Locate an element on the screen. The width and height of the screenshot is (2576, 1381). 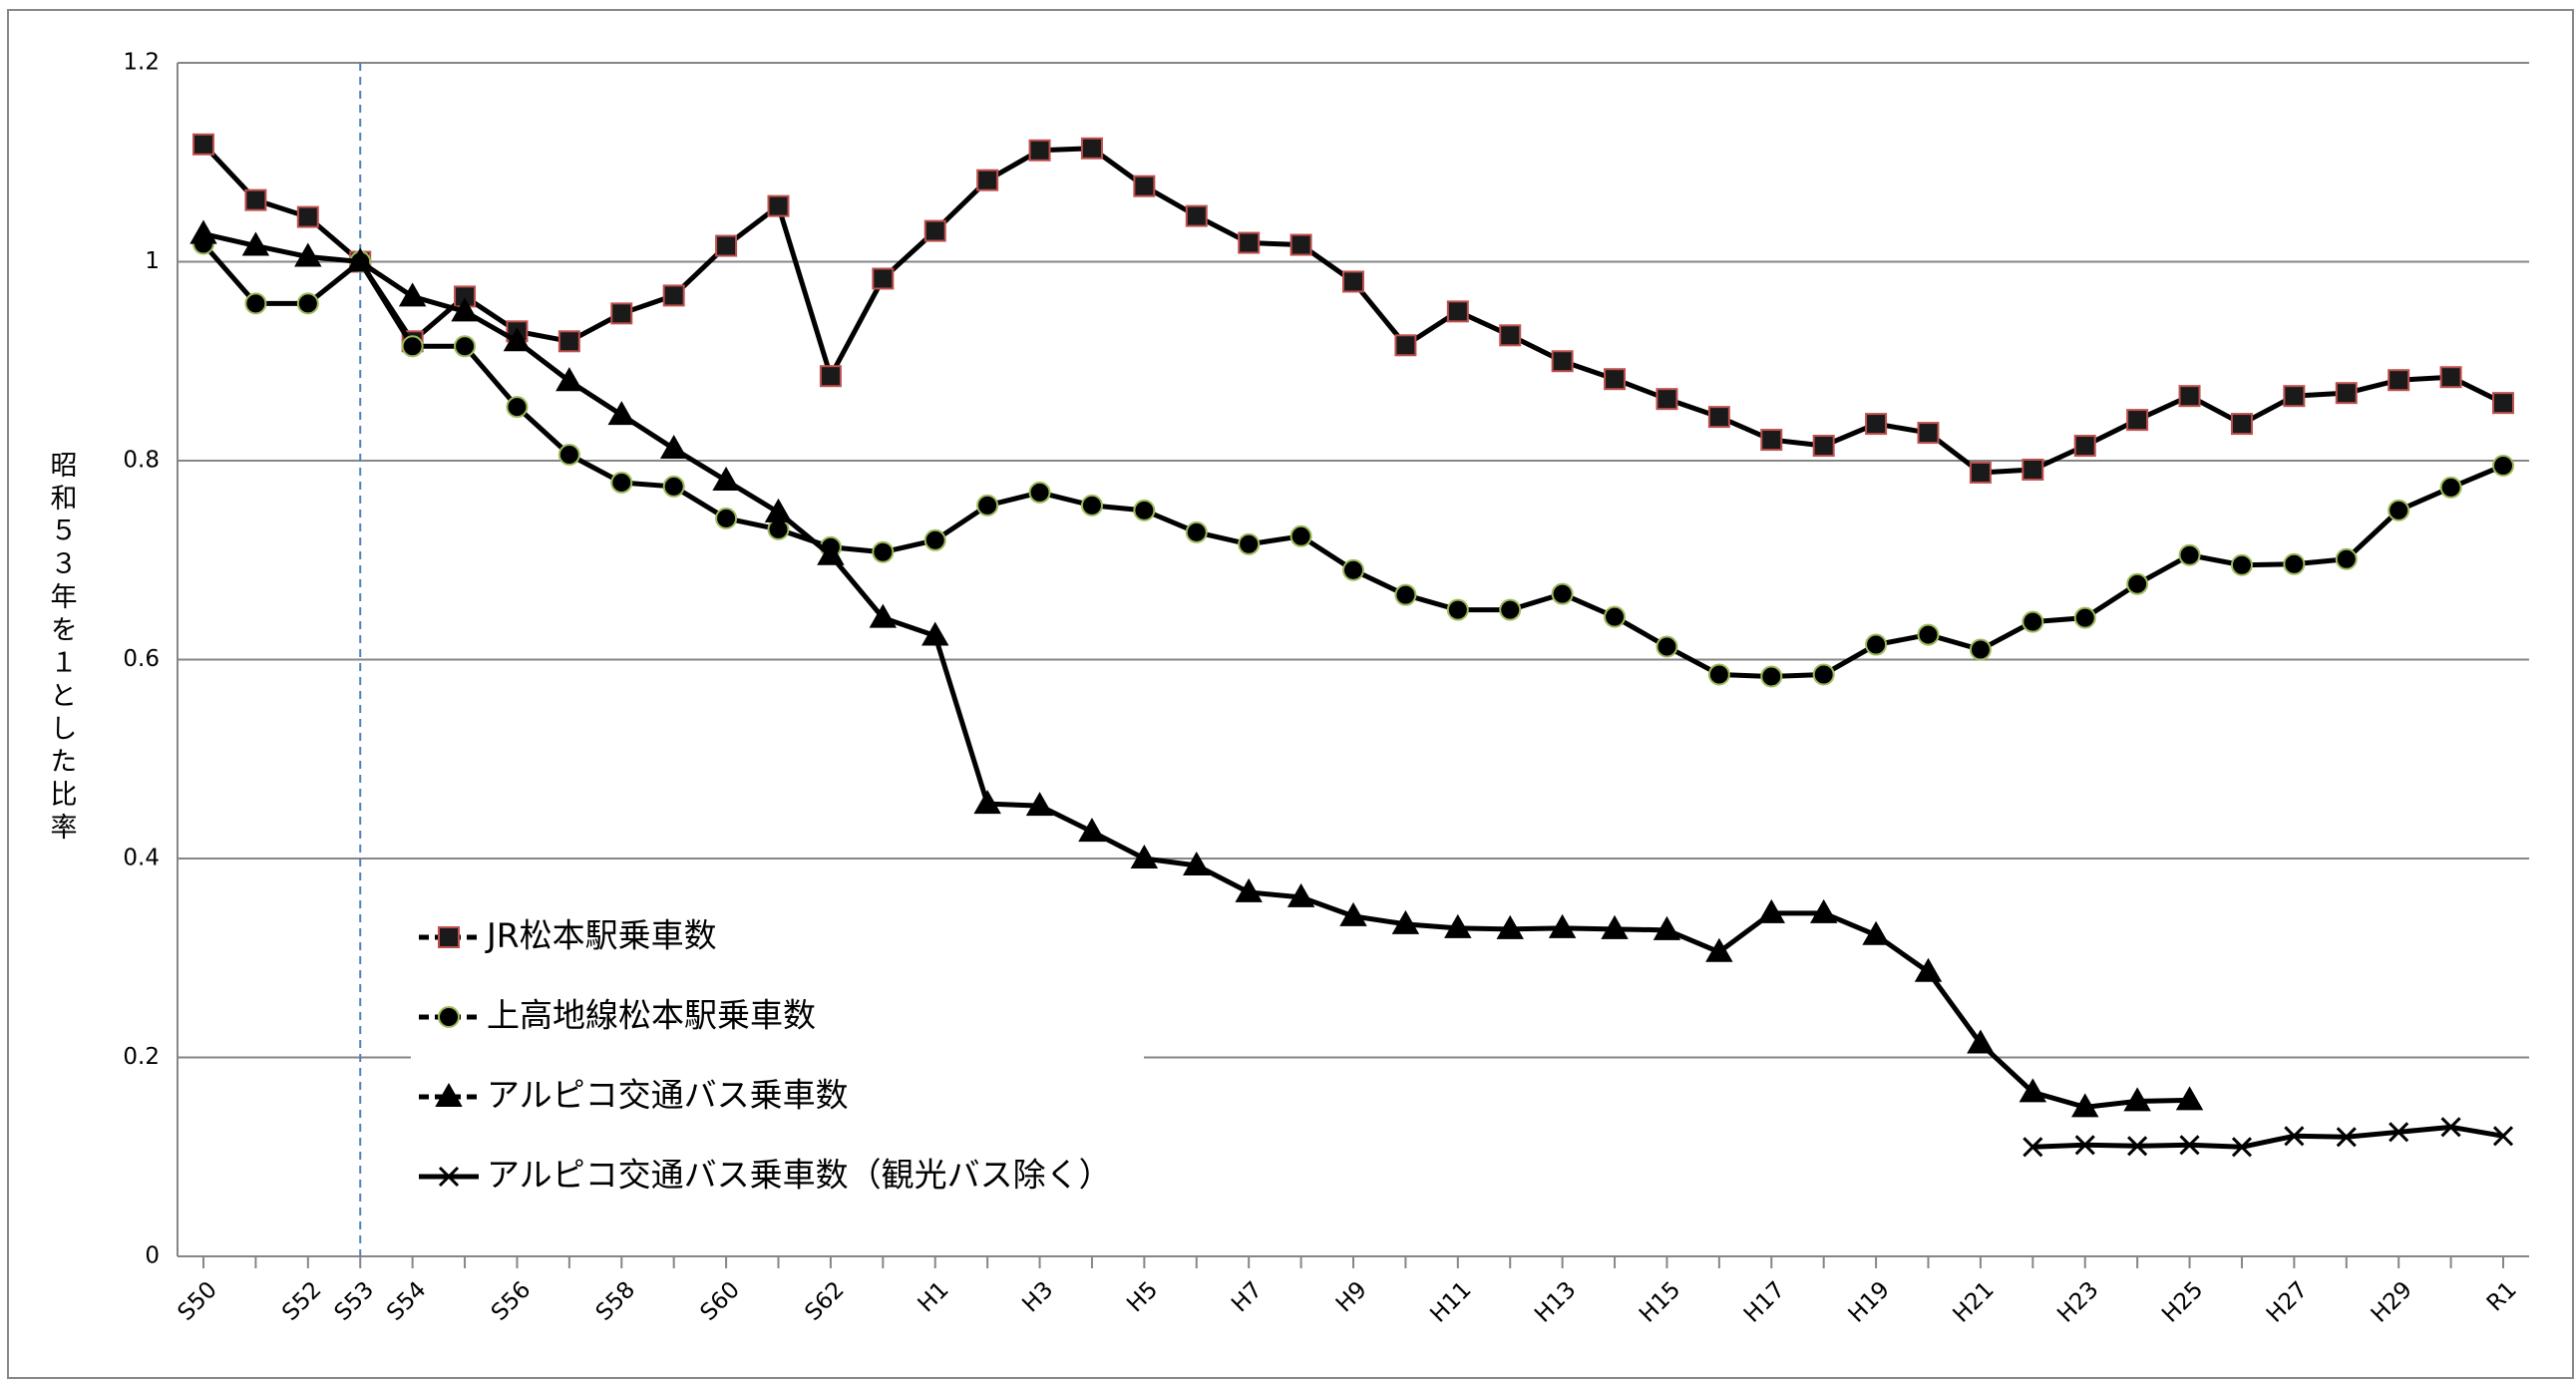
legend-label: 上高地線松本駅乗車数 is located at coordinates (651, 1015).